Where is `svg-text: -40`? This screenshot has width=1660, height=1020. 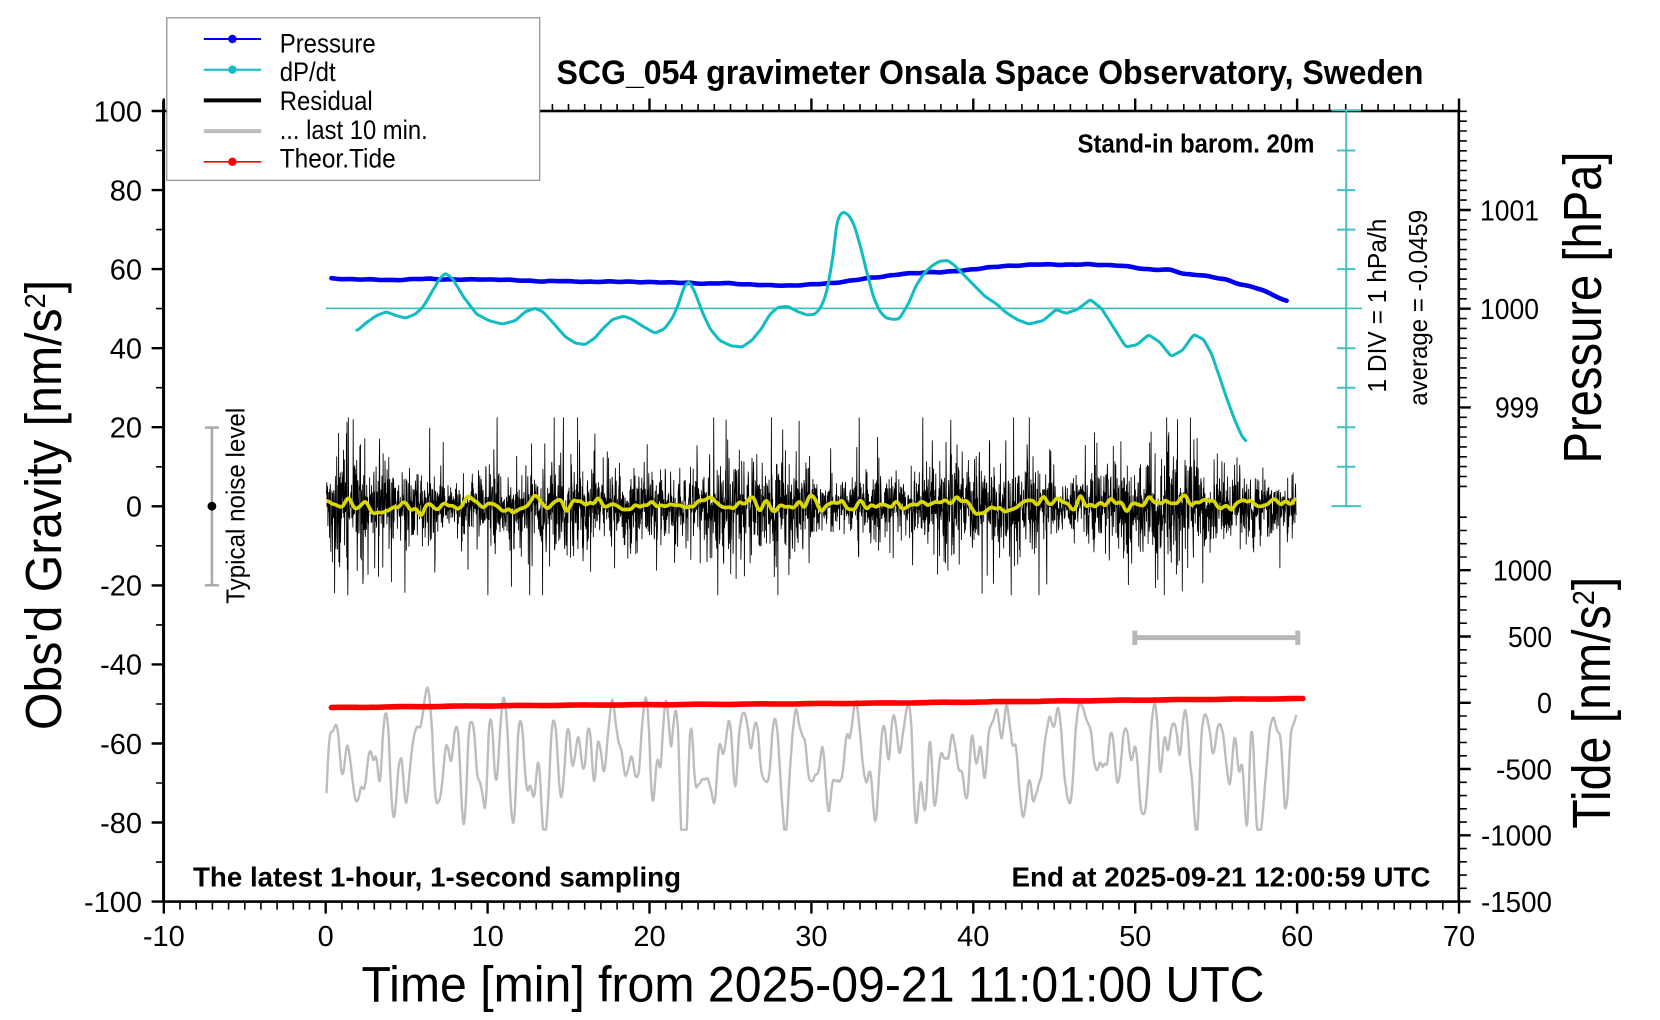 svg-text: -40 is located at coordinates (121, 666).